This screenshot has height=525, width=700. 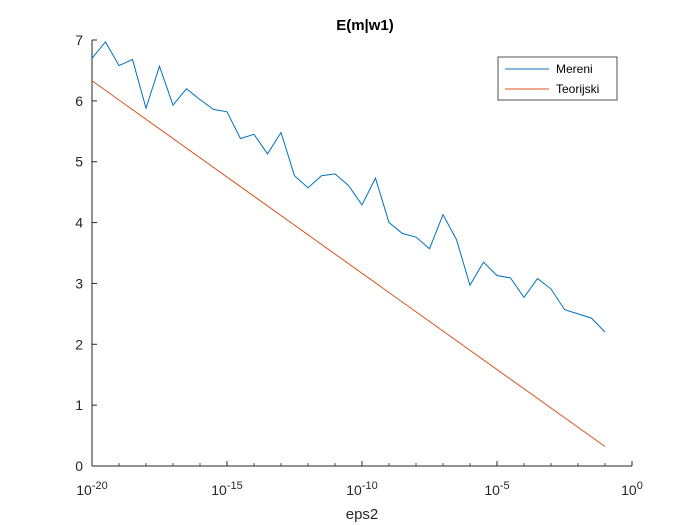 What do you see at coordinates (577, 89) in the screenshot?
I see `legend-label-teorijski: Teorijski` at bounding box center [577, 89].